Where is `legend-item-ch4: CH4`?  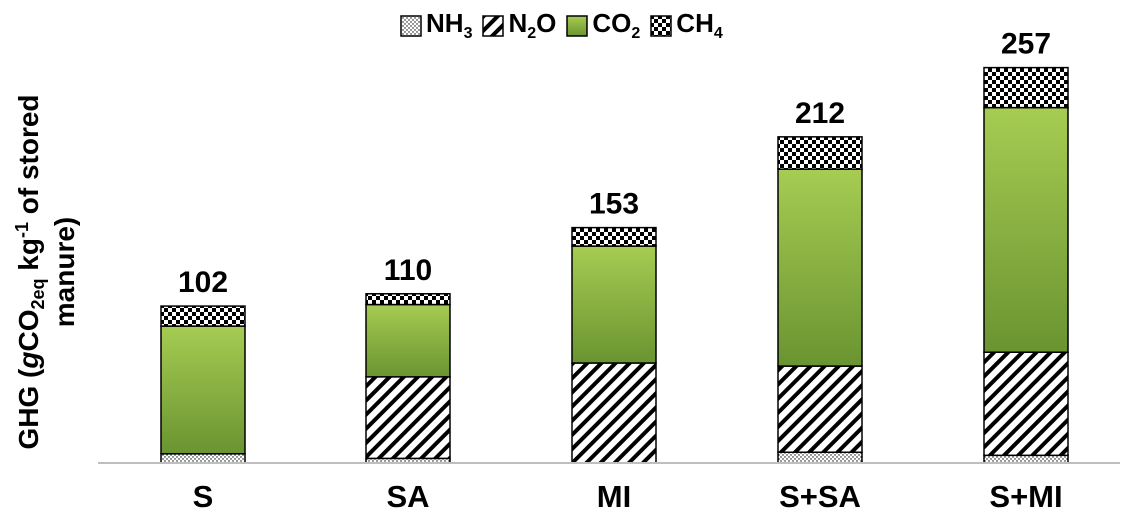
legend-item-ch4: CH4 is located at coordinates (686, 25).